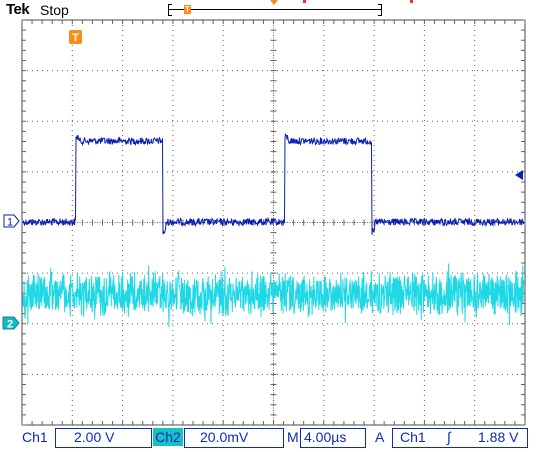  I want to click on trigger-point-glyph: T, so click(75, 38).